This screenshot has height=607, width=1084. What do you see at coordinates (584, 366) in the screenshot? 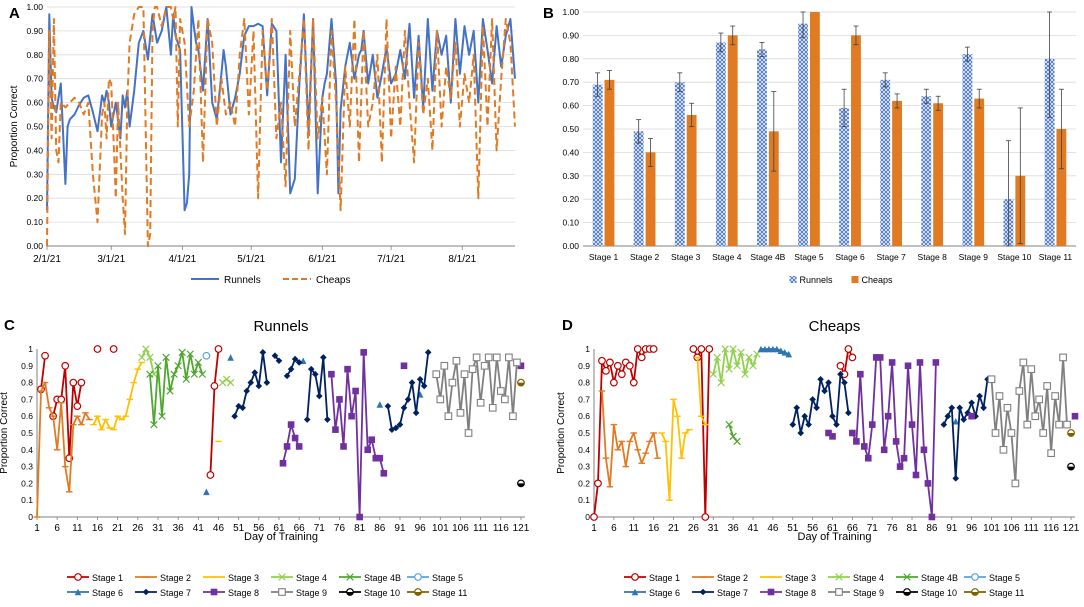
I see `y-tick-label: 0.9` at bounding box center [584, 366].